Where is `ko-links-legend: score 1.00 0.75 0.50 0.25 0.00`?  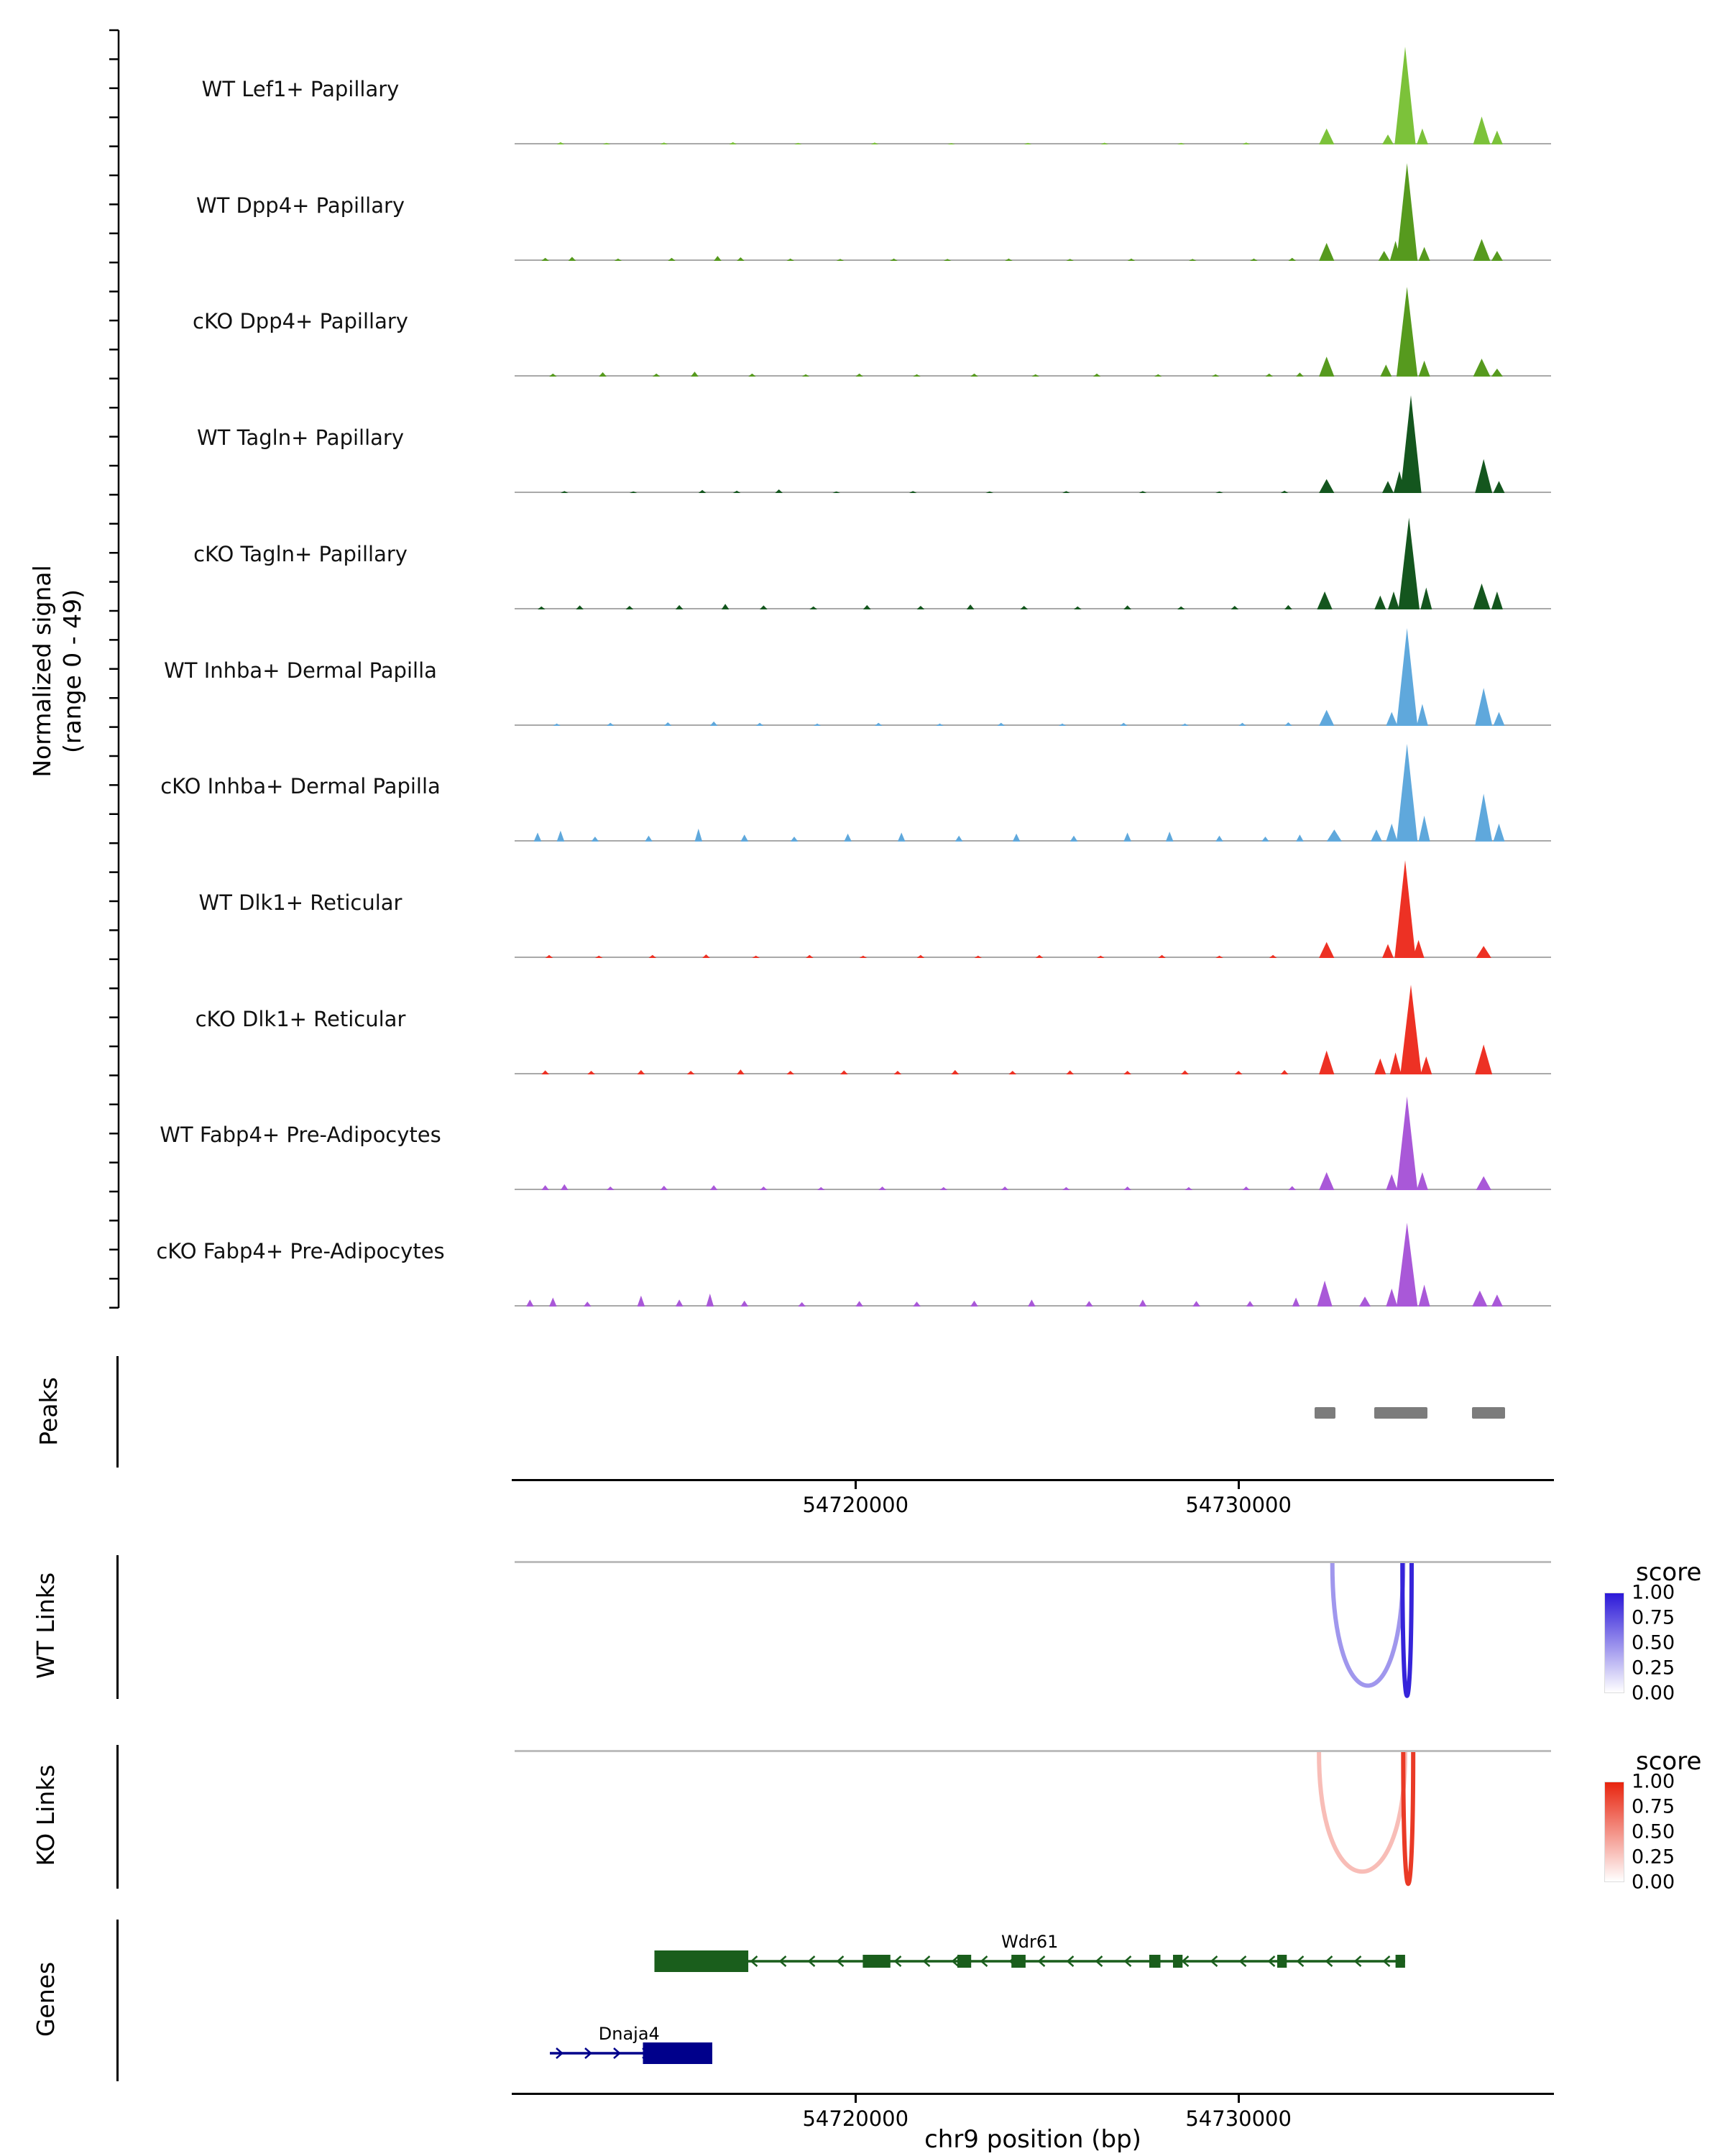 ko-links-legend: score 1.00 0.75 0.50 0.25 0.00 is located at coordinates (1664, 1820).